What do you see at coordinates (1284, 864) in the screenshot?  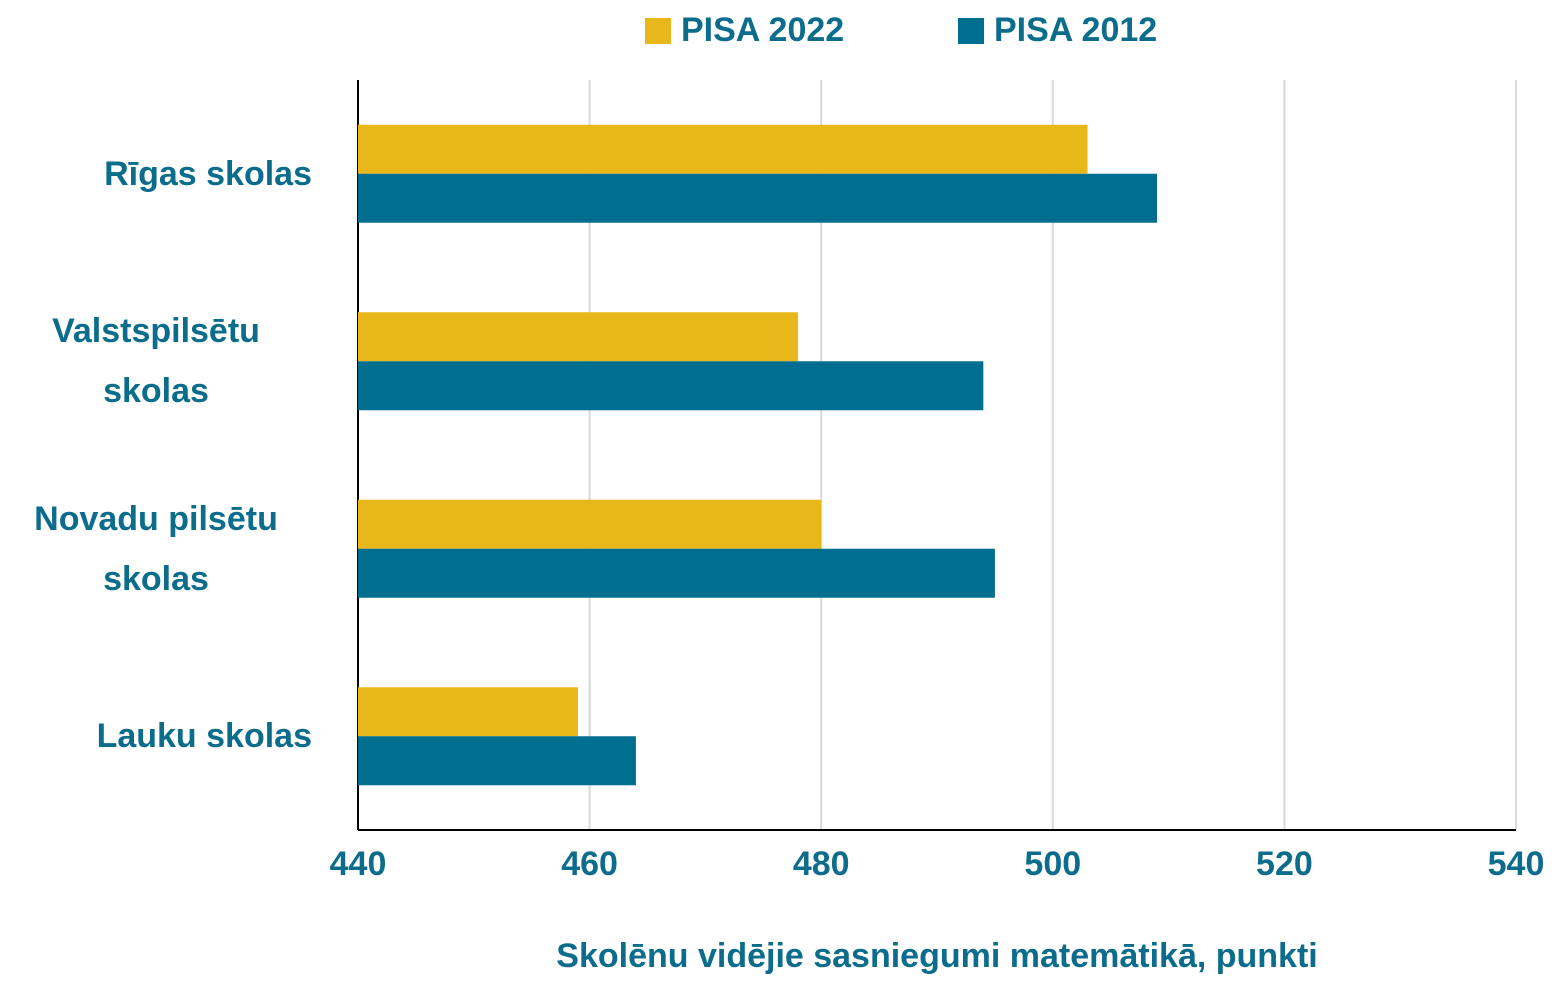 I see `x-tick-label: 520` at bounding box center [1284, 864].